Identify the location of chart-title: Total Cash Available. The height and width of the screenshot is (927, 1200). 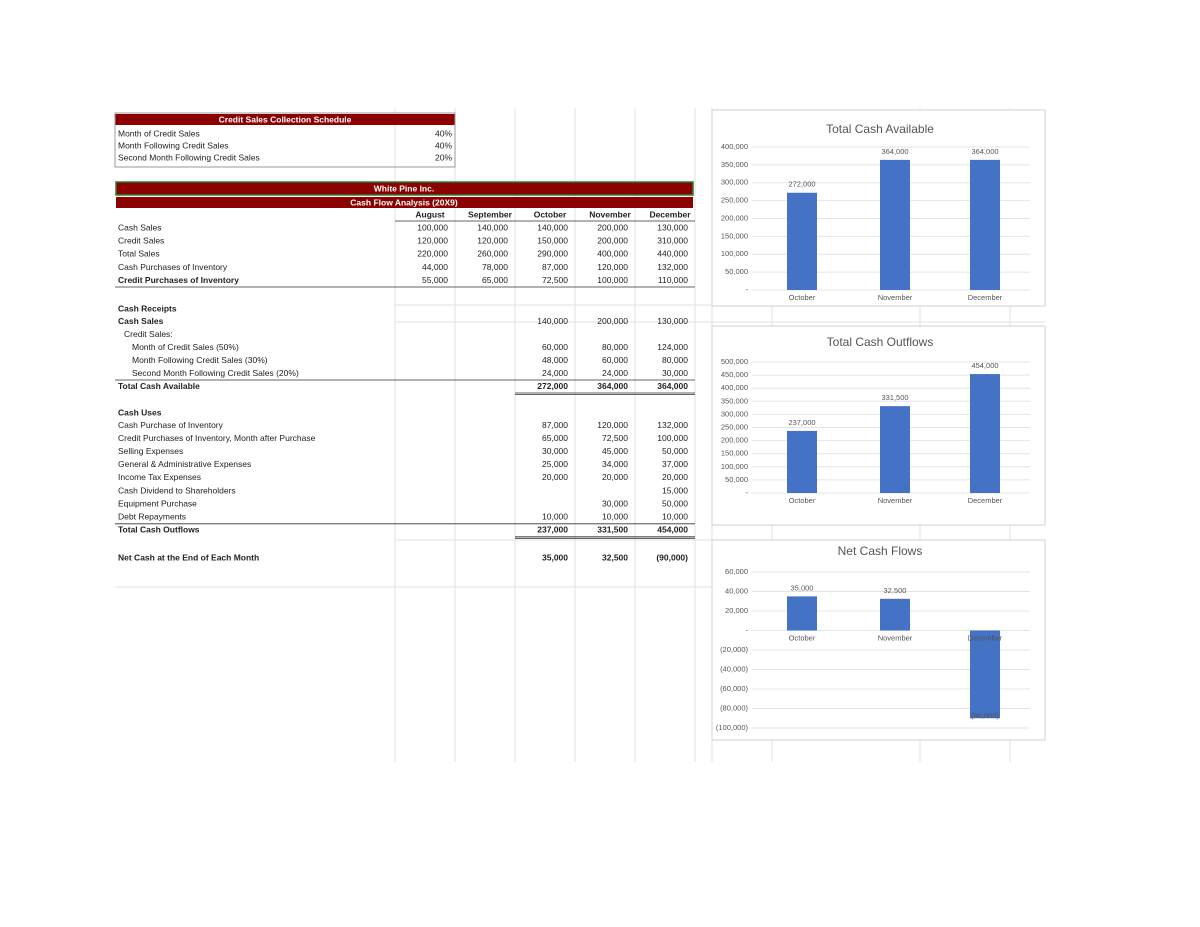
(880, 129).